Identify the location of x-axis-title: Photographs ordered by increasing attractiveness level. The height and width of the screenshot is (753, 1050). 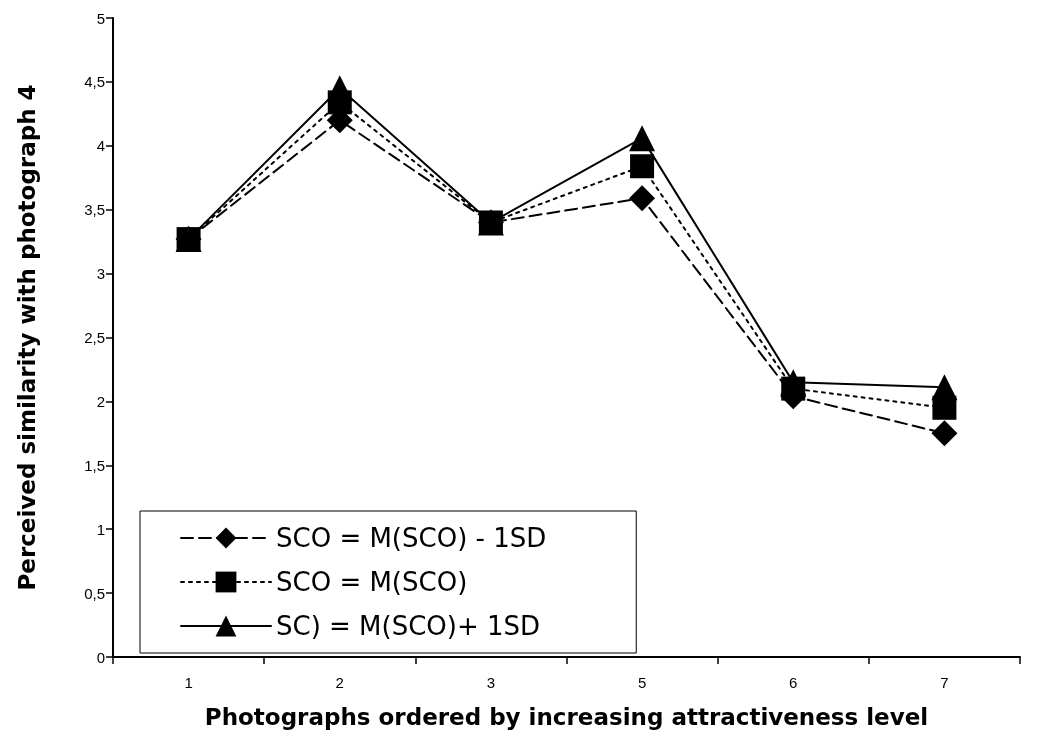
(566, 716).